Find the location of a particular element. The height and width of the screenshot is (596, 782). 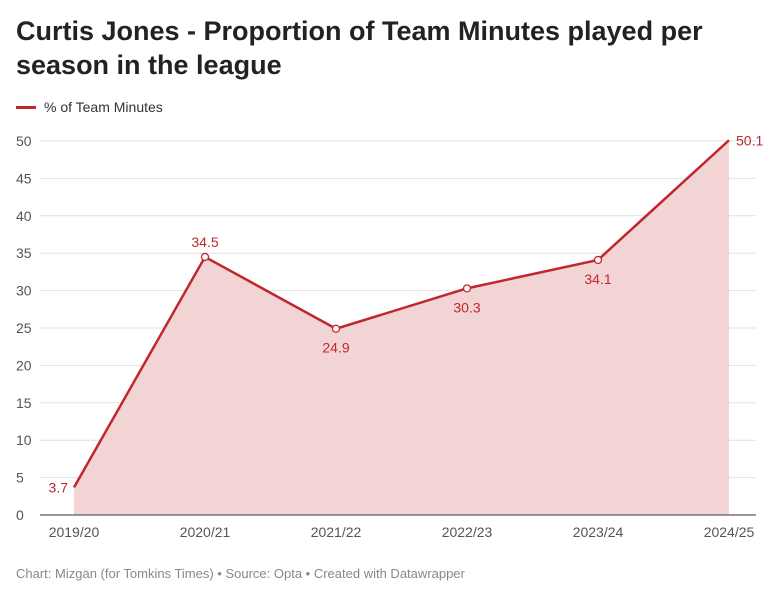

legend-label: % of Team Minutes is located at coordinates (103, 107).